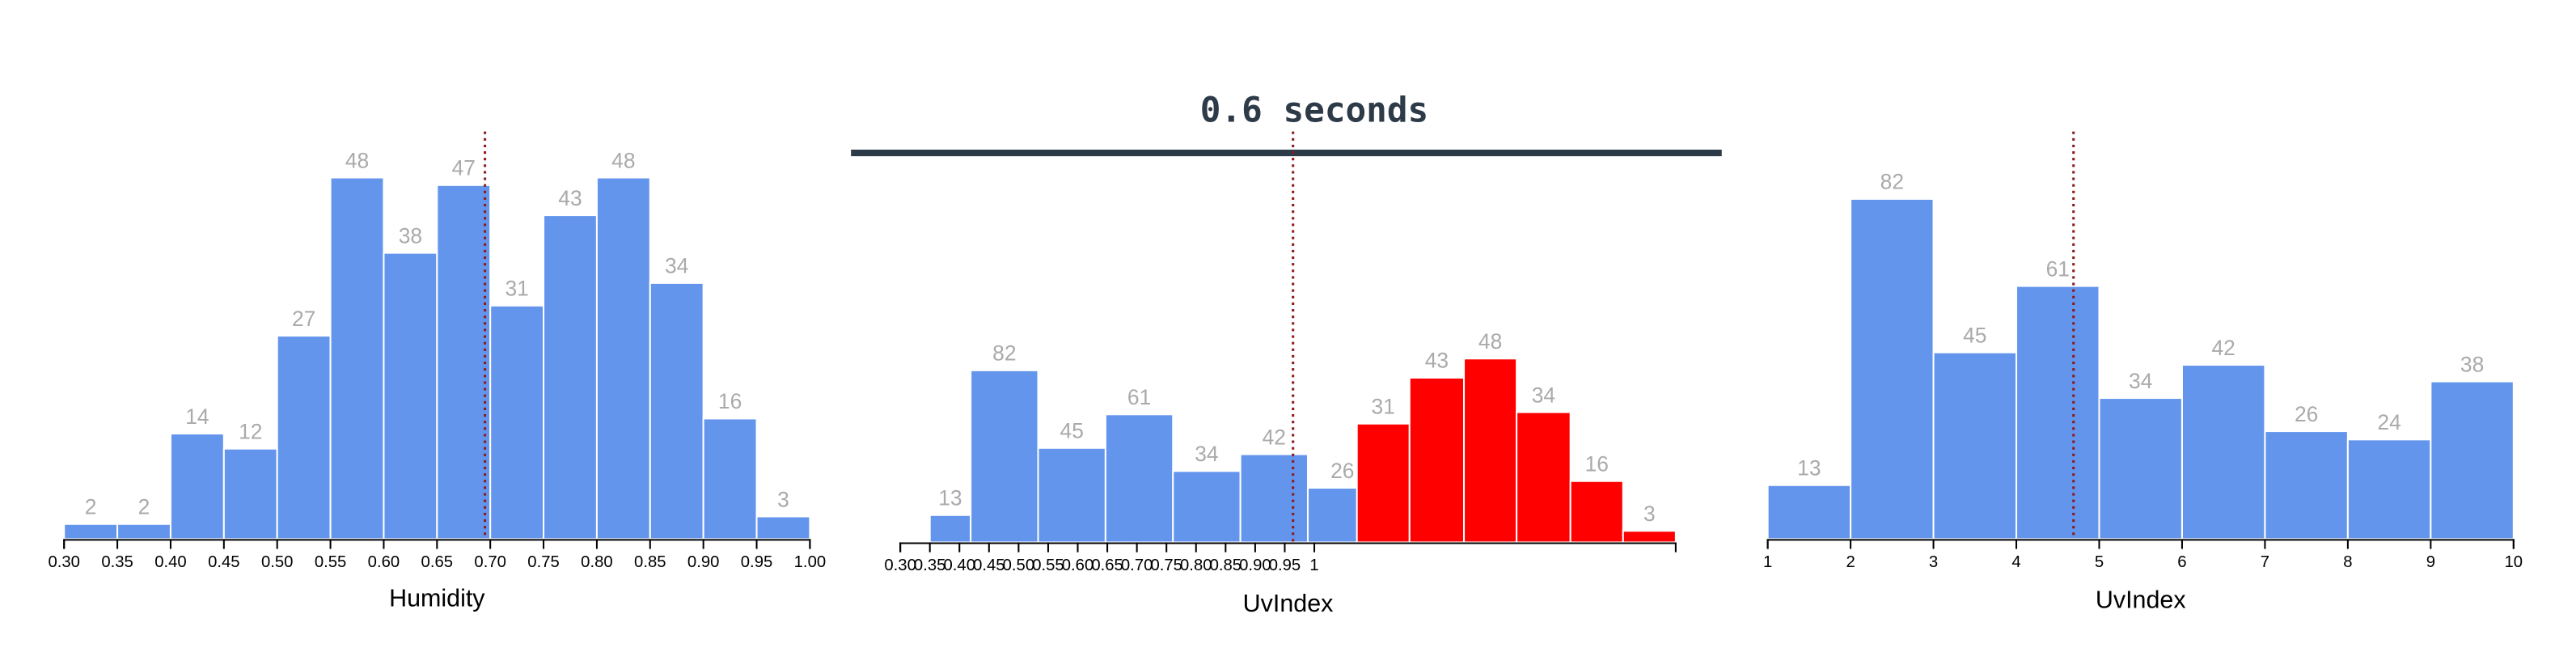 This screenshot has width=2576, height=669. Describe the element at coordinates (278, 562) in the screenshot. I see `x-tick-label: 0.50` at that location.